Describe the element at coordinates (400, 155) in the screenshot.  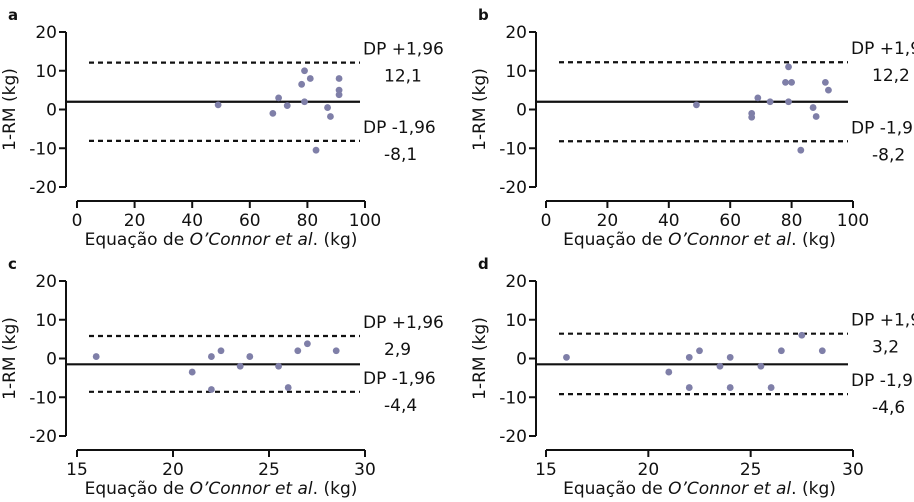
I see `lower-limit-value: -8,1` at that location.